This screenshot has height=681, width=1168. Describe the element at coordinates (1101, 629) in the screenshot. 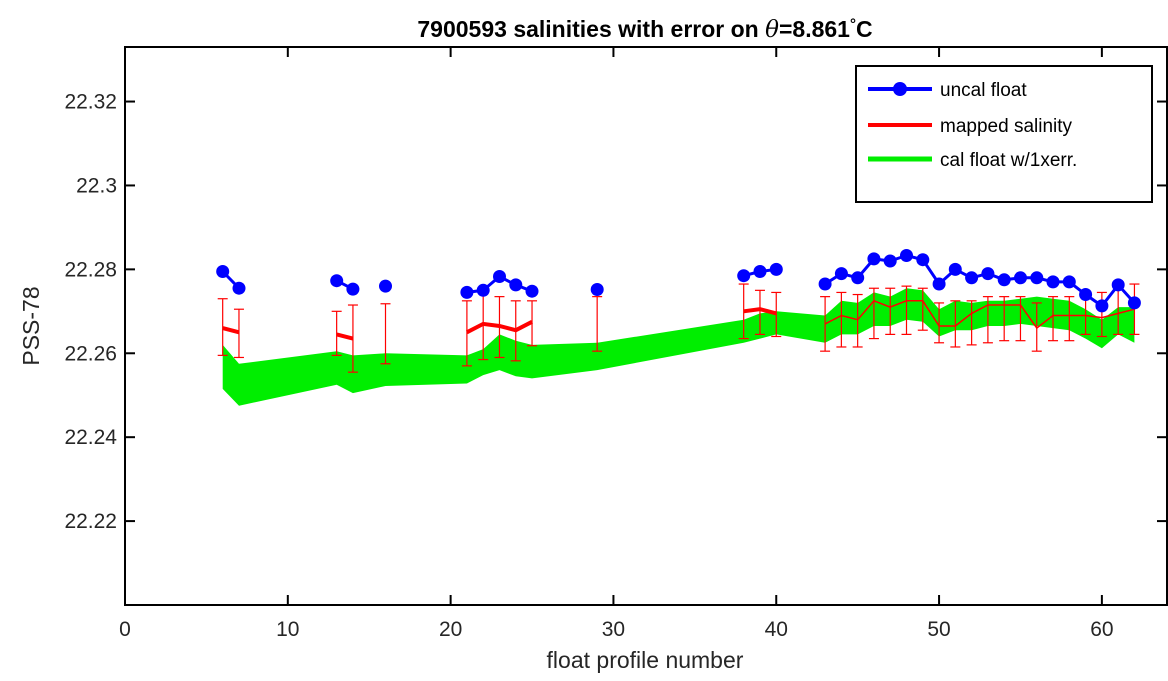

I see `x-tick-label: 60` at that location.